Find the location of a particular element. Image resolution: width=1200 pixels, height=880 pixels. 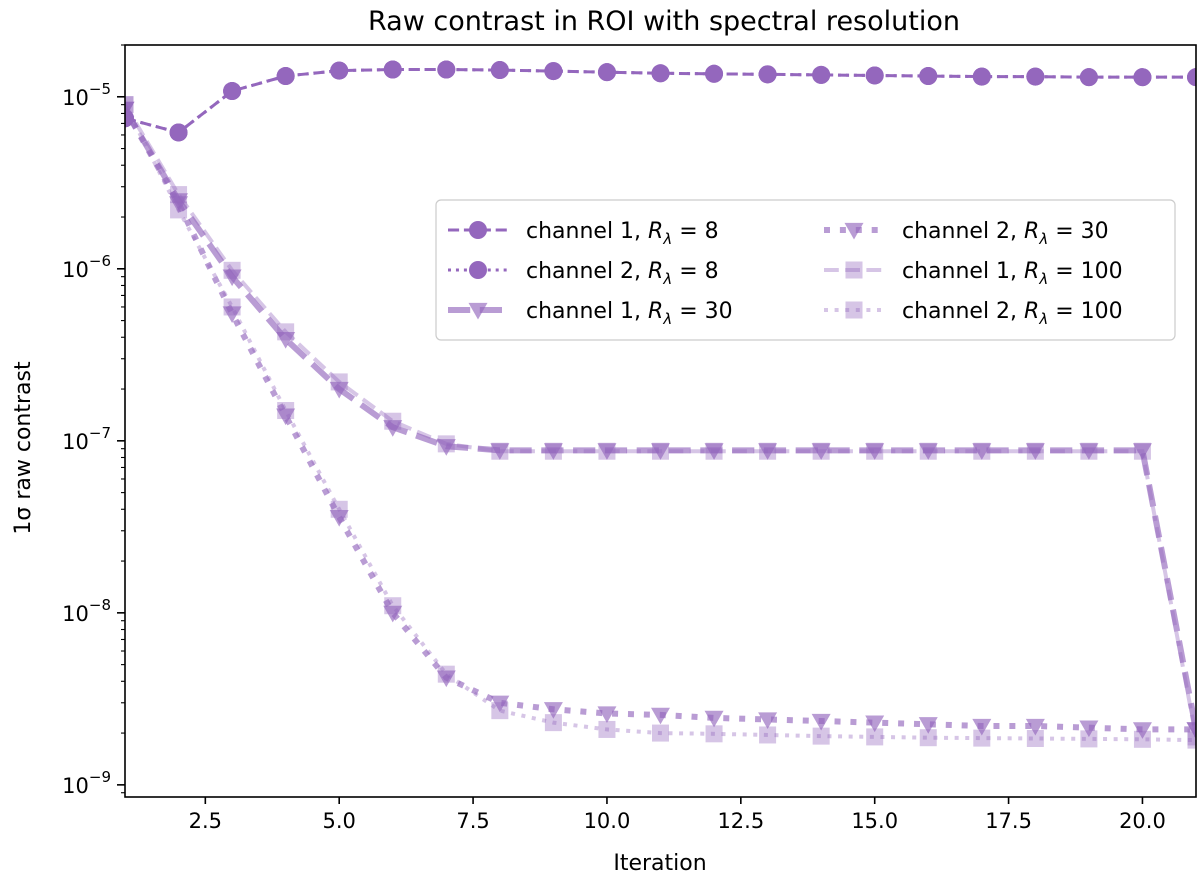

y-tick-label: 10⁻⁶ is located at coordinates (86, 267).